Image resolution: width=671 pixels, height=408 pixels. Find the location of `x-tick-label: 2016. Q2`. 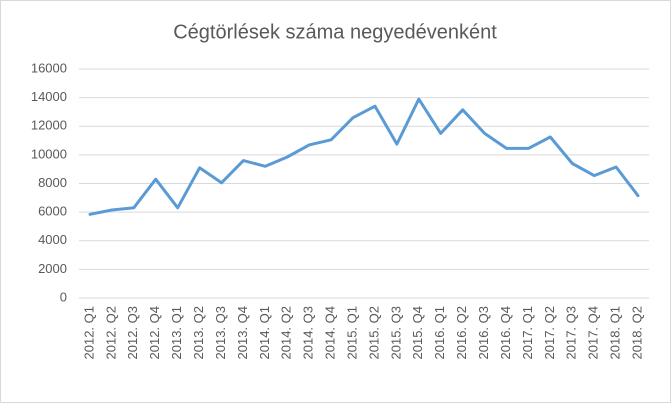

x-tick-label: 2016. Q2 is located at coordinates (461, 333).